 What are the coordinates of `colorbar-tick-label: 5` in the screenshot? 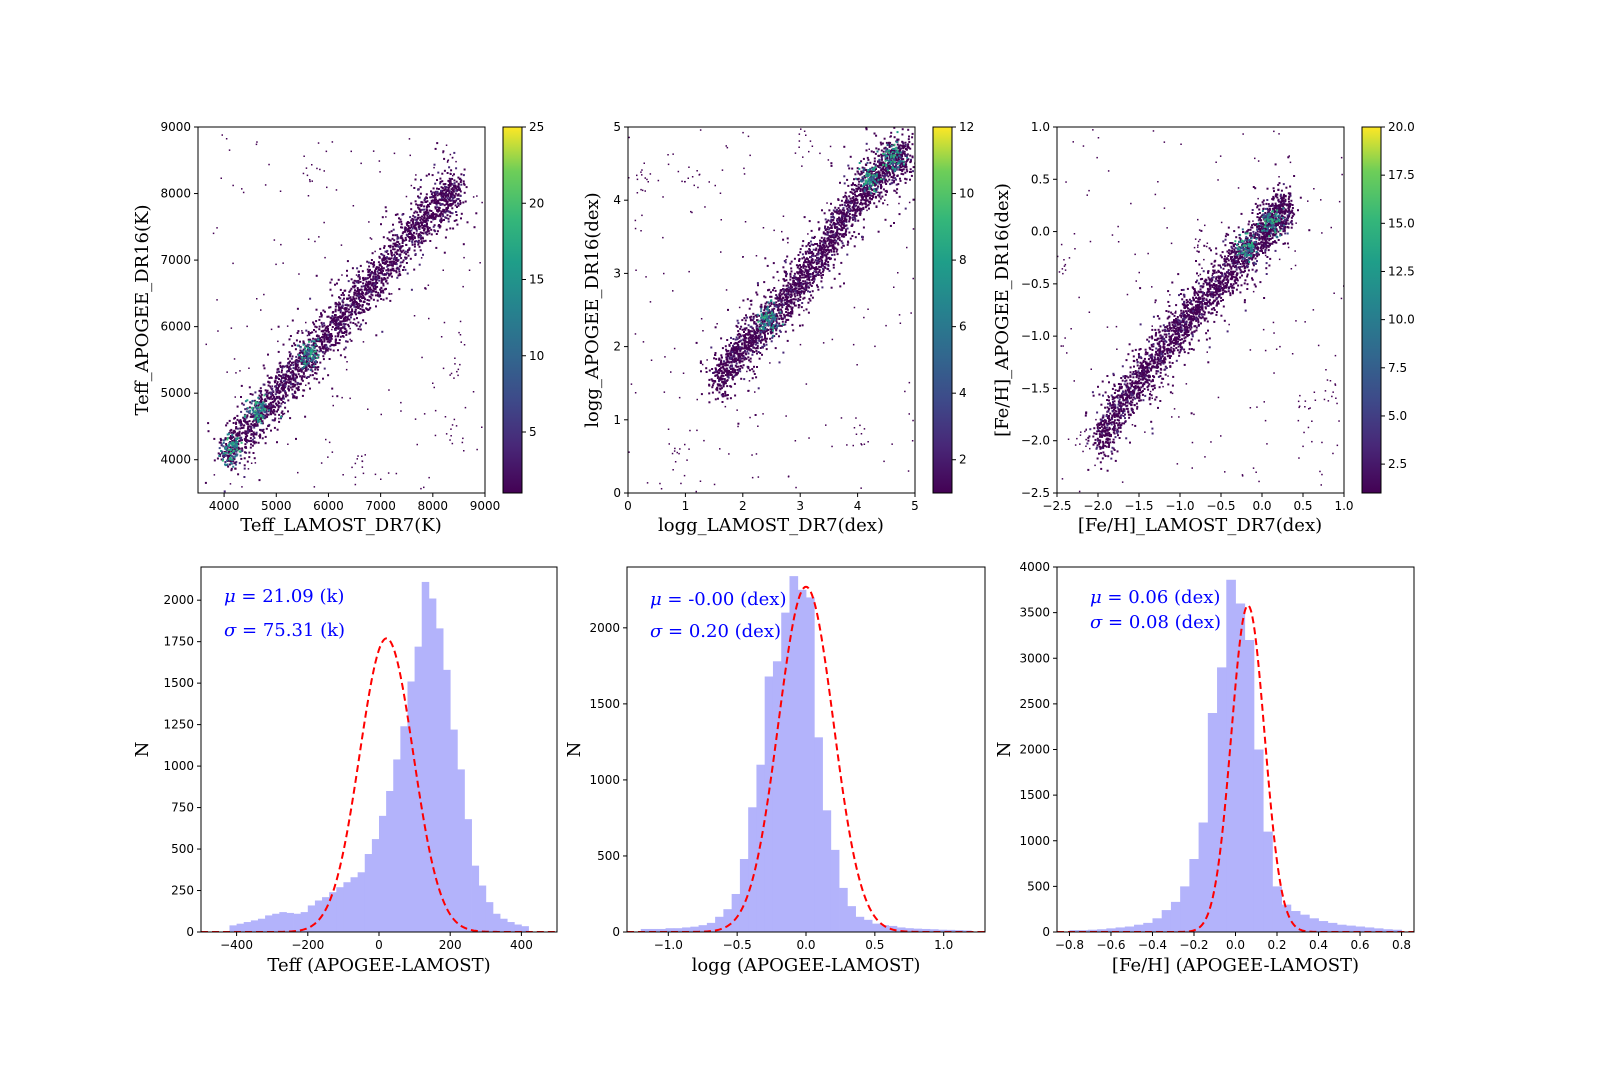 It's located at (533, 432).